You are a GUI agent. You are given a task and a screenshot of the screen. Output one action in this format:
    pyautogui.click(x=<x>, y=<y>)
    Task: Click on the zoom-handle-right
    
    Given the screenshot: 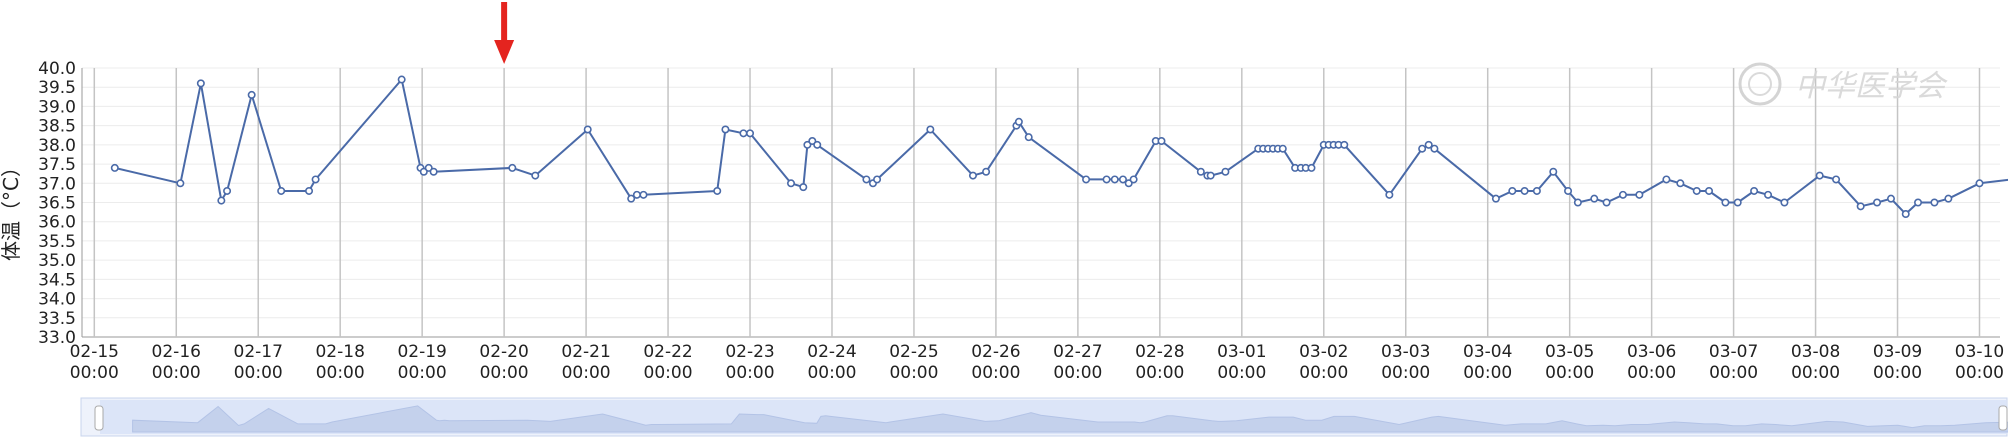 What is the action you would take?
    pyautogui.click(x=2003, y=418)
    